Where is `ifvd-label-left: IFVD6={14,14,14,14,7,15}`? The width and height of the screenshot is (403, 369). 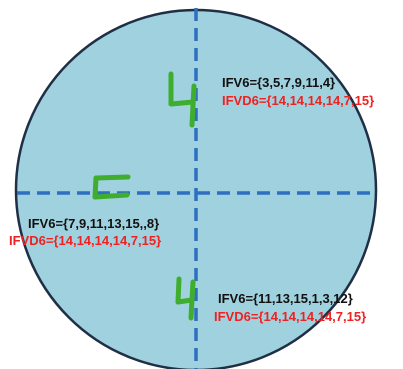
ifvd-label-left: IFVD6={14,14,14,14,7,15} is located at coordinates (85, 240).